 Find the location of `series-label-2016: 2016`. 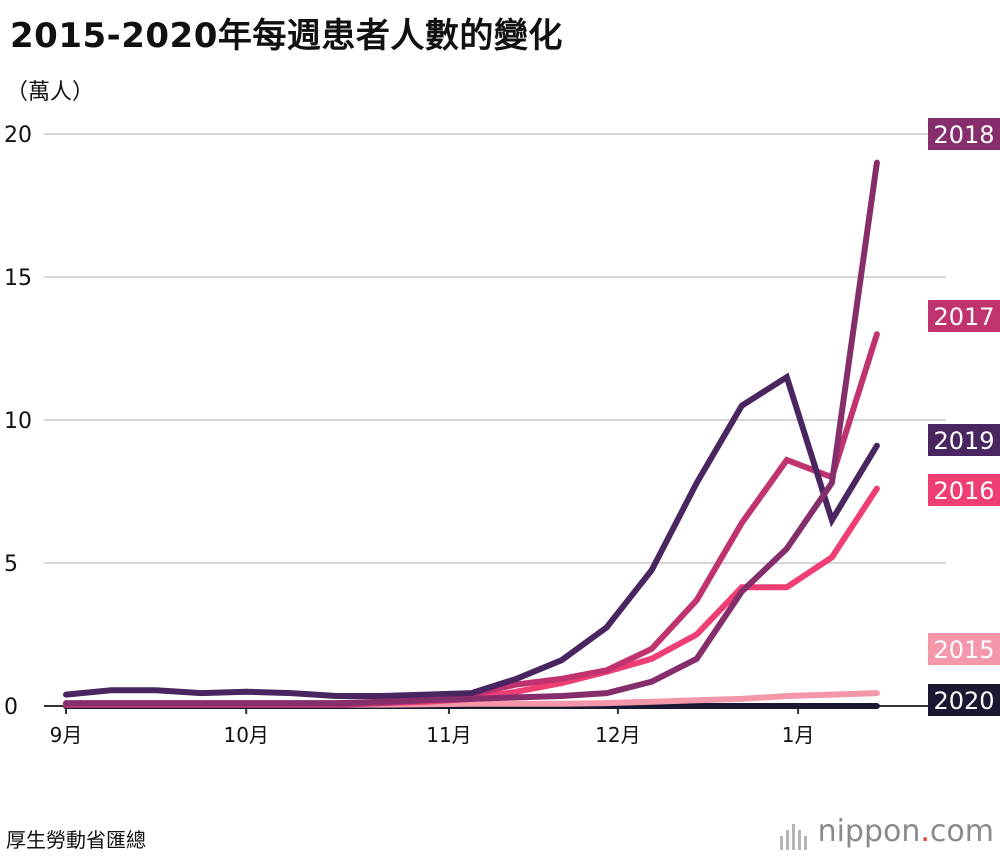

series-label-2016: 2016 is located at coordinates (963, 491).